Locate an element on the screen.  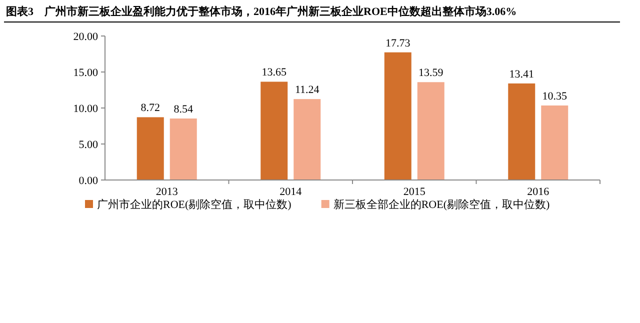
data-label: 11.24 is located at coordinates (307, 90).